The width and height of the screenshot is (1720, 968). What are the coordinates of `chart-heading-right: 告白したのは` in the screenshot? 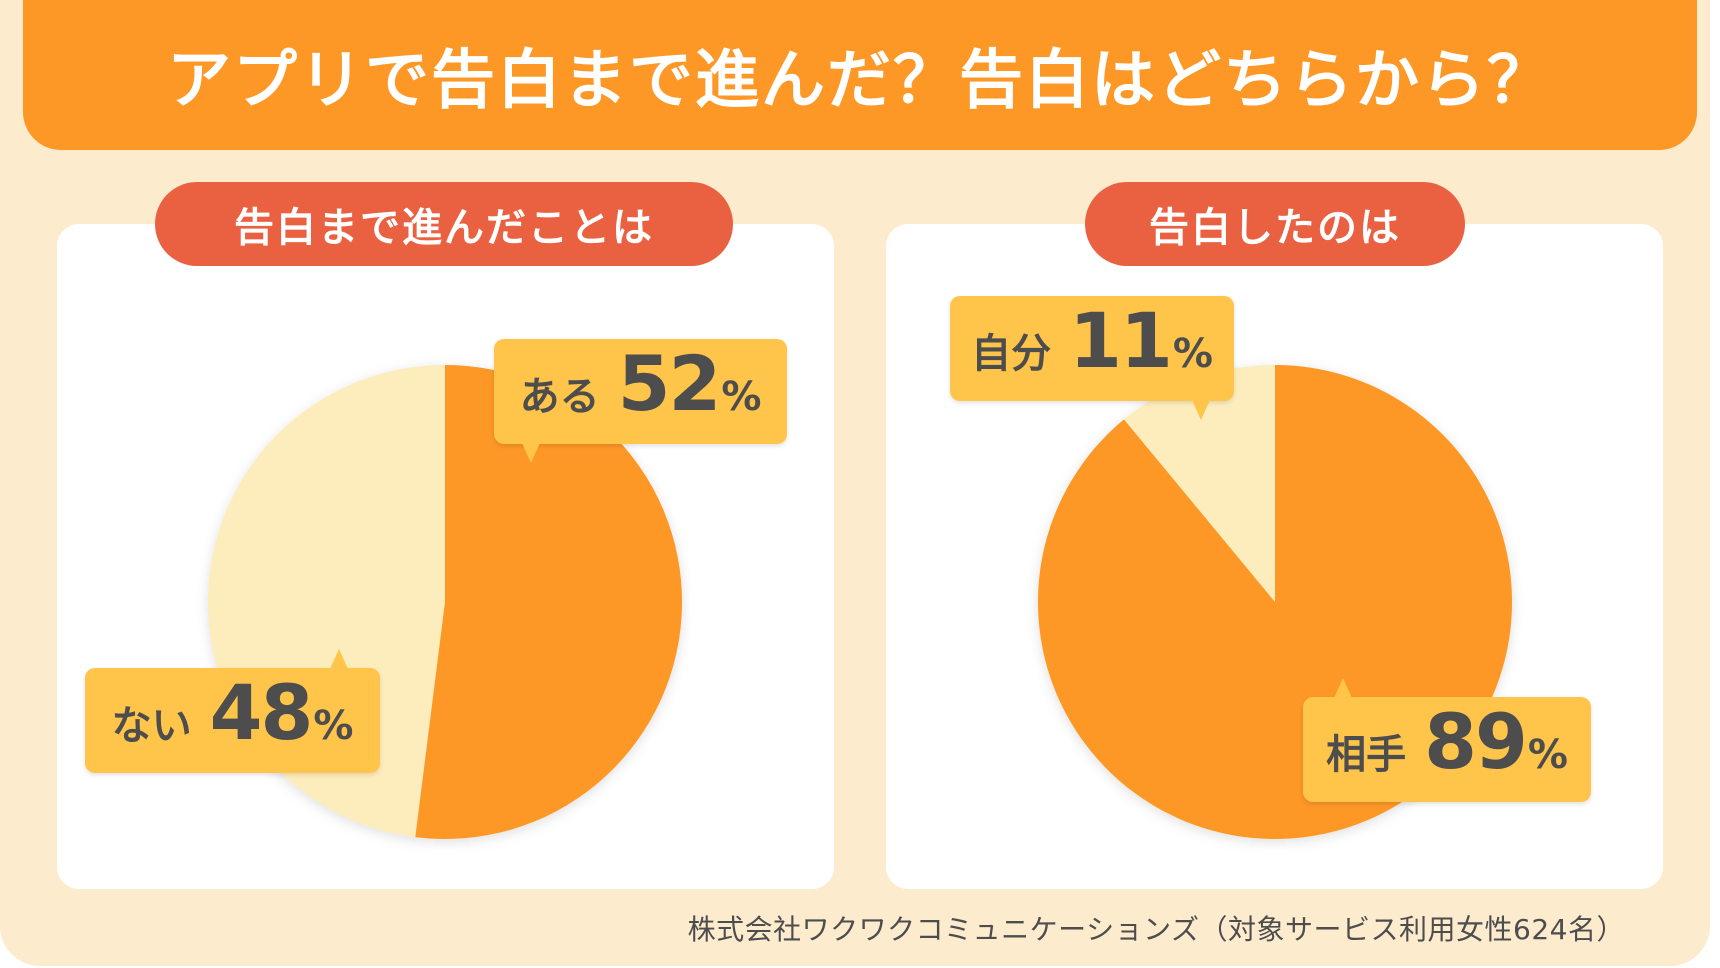 It's located at (1275, 224).